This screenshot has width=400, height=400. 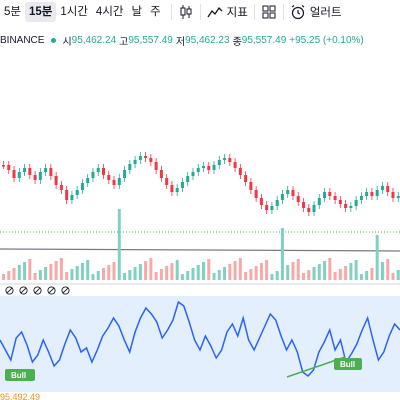 I want to click on oscillator-controls, so click(x=35, y=290).